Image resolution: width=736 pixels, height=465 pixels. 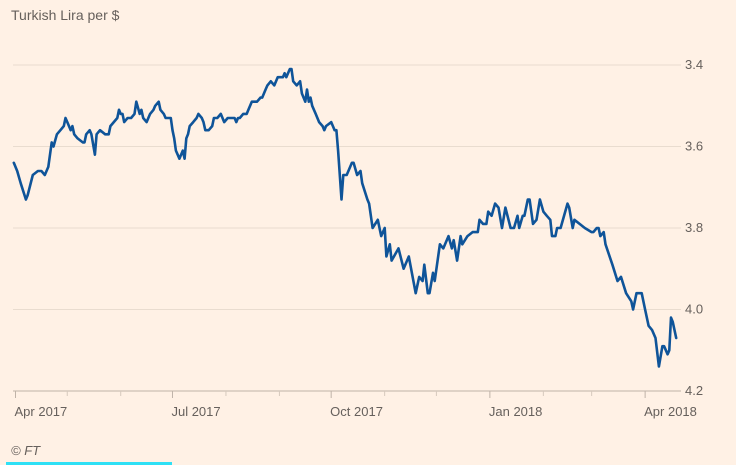 I want to click on x-tick-label: Oct 2017, so click(x=356, y=411).